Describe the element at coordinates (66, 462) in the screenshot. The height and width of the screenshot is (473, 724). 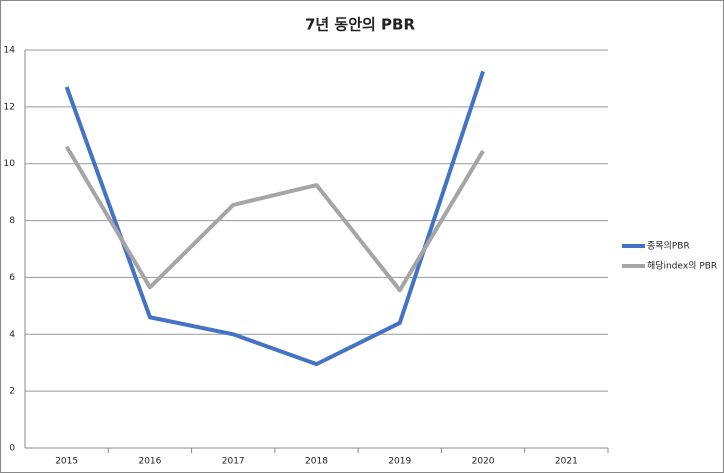
I see `x-tick-label: 2015` at that location.